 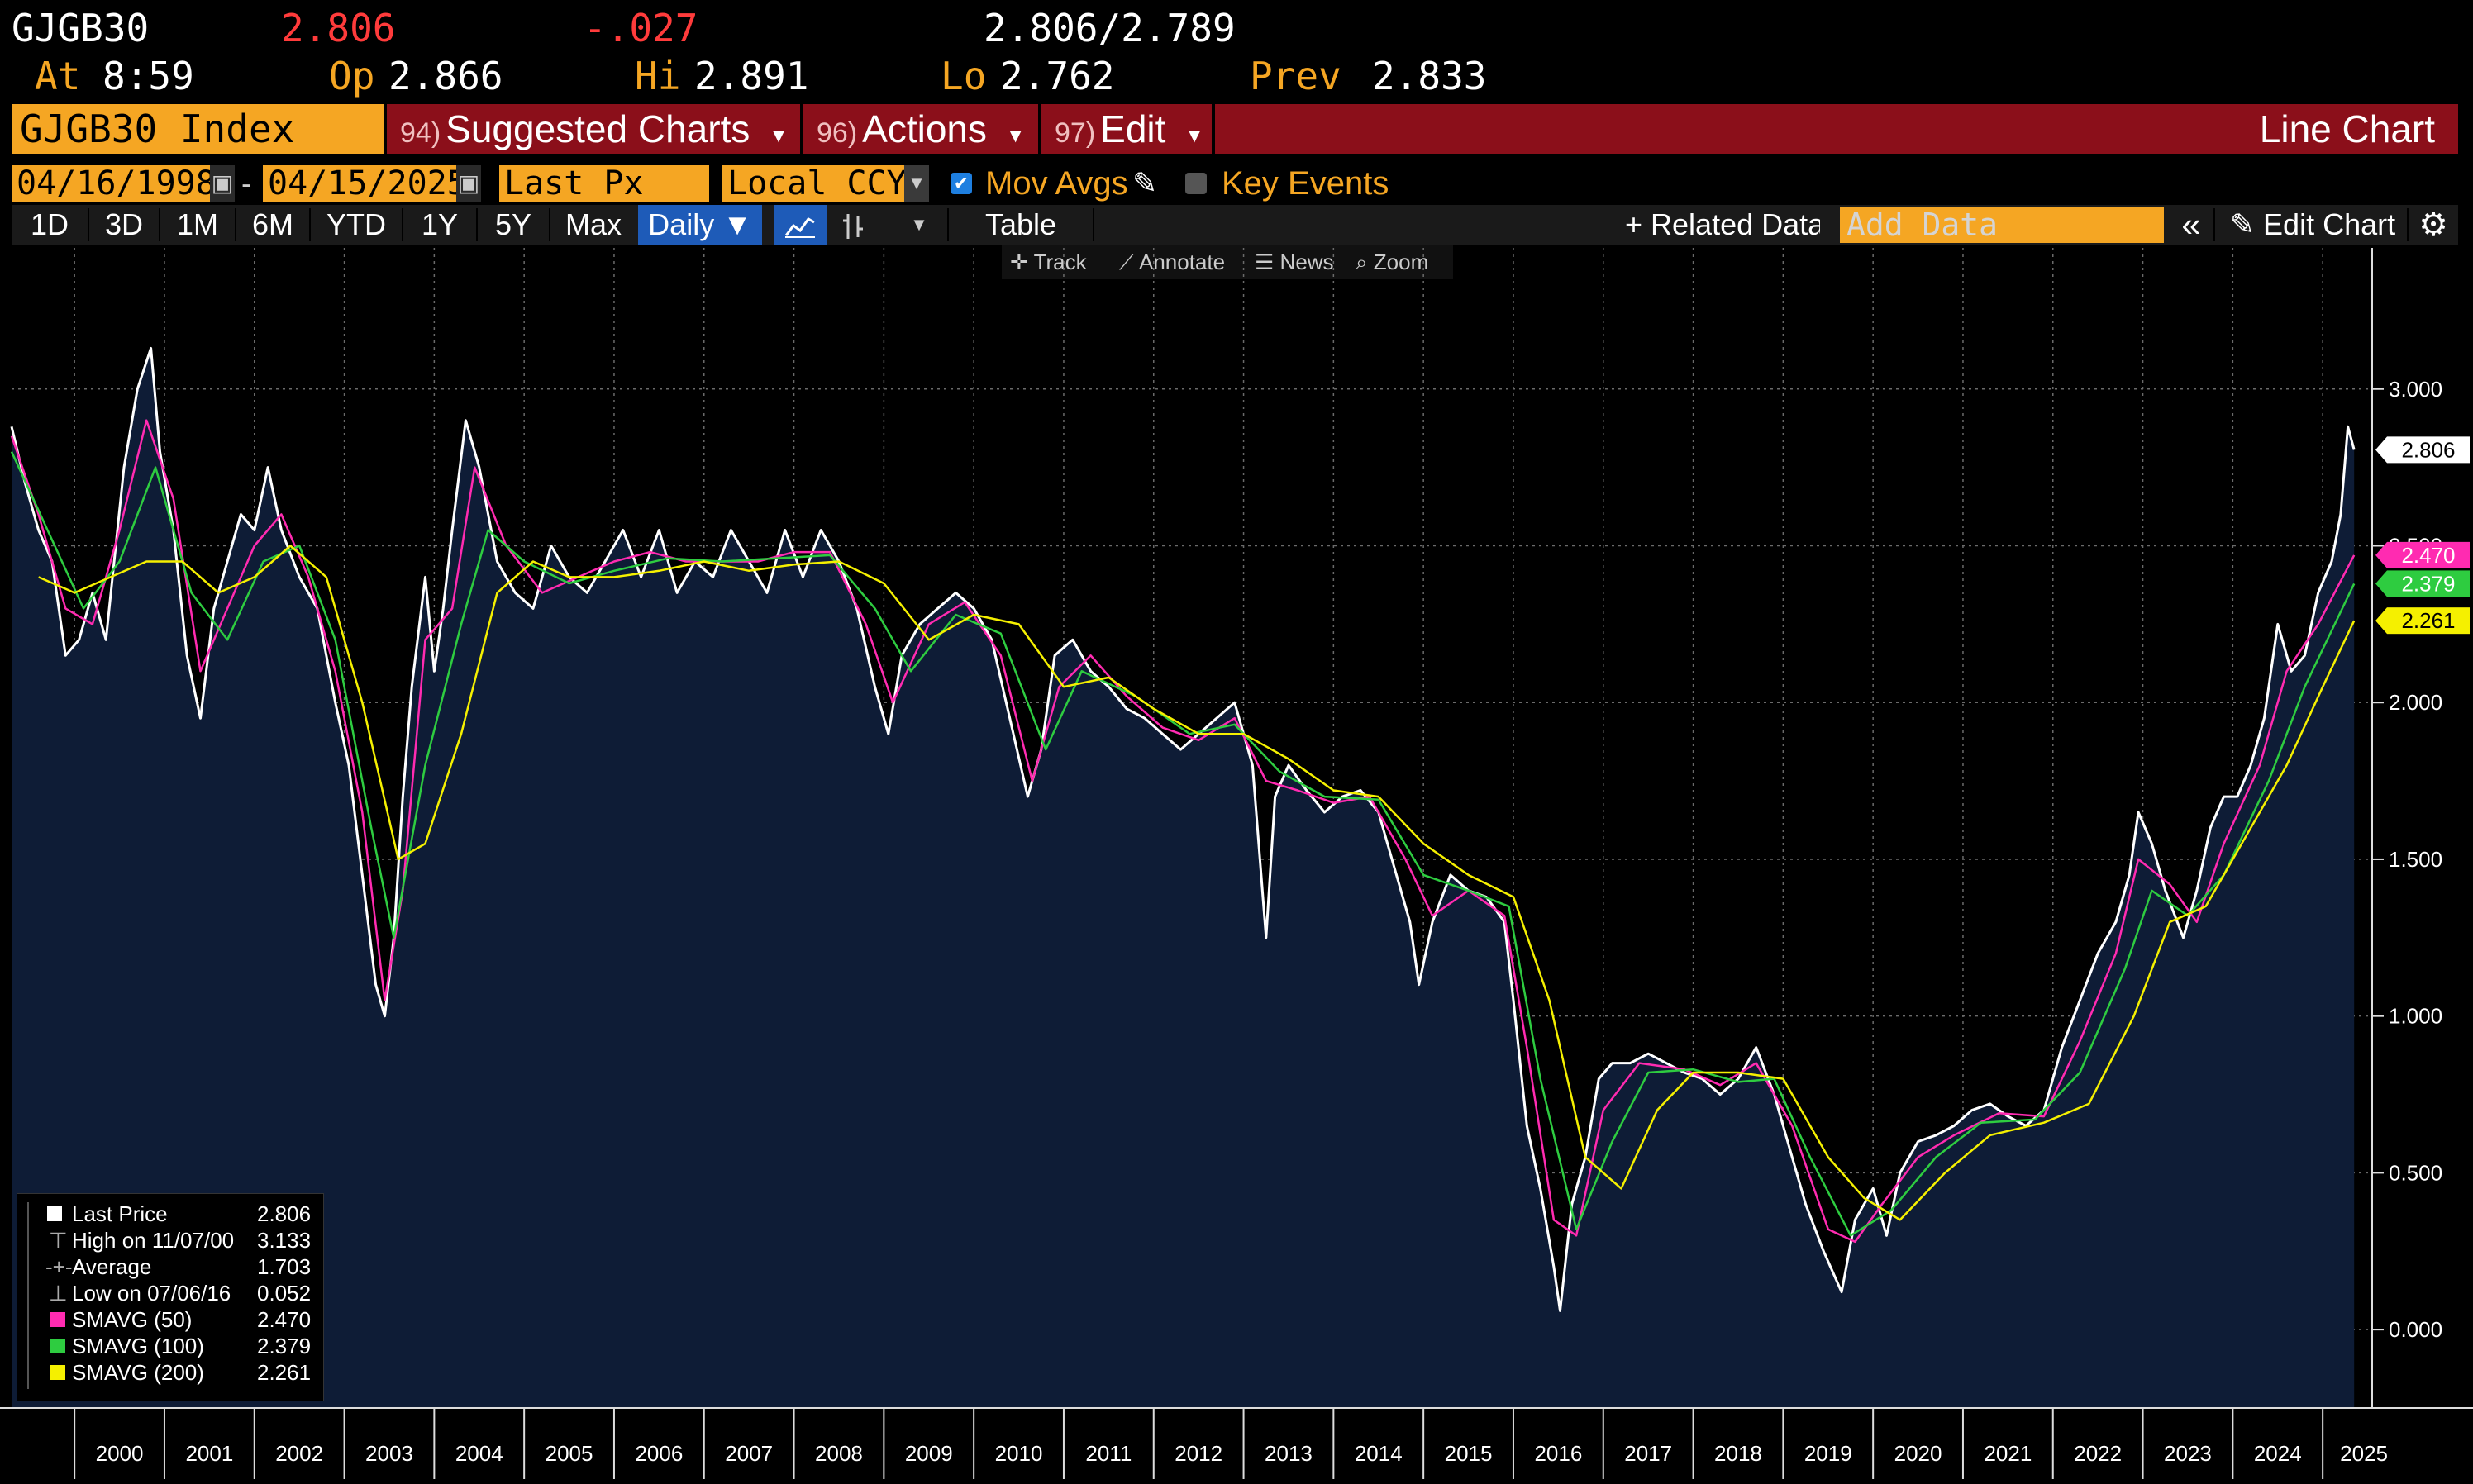 I want to click on ohlc-glyph, so click(x=853, y=227).